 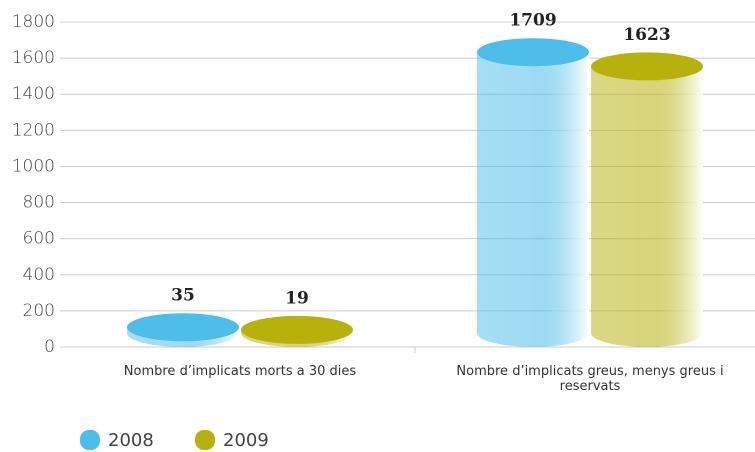 What do you see at coordinates (240, 371) in the screenshot?
I see `x-tick-label: Nombre d’implicats morts a 30 dies` at bounding box center [240, 371].